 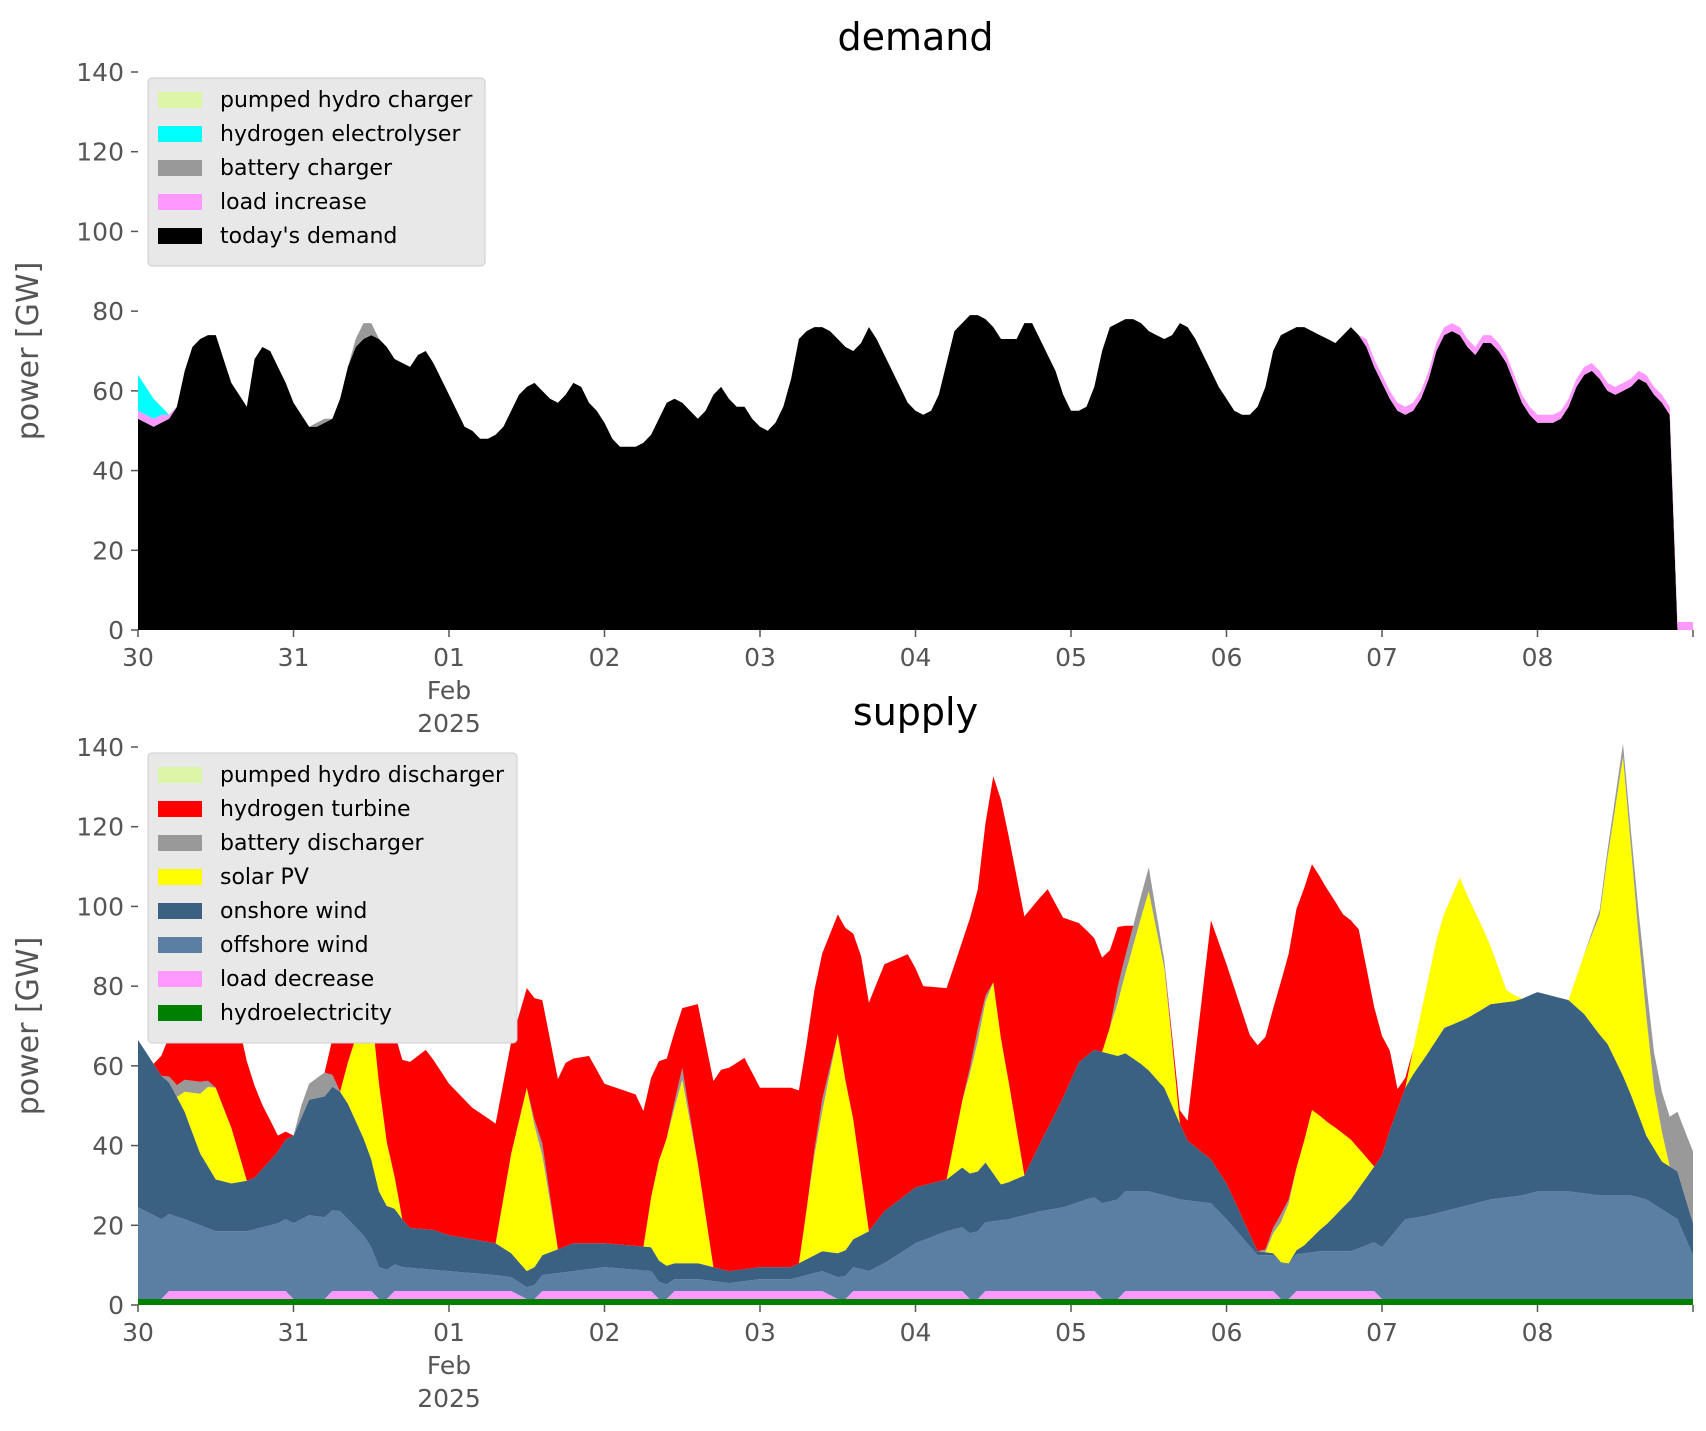 I want to click on demand-title: demand, so click(x=915, y=37).